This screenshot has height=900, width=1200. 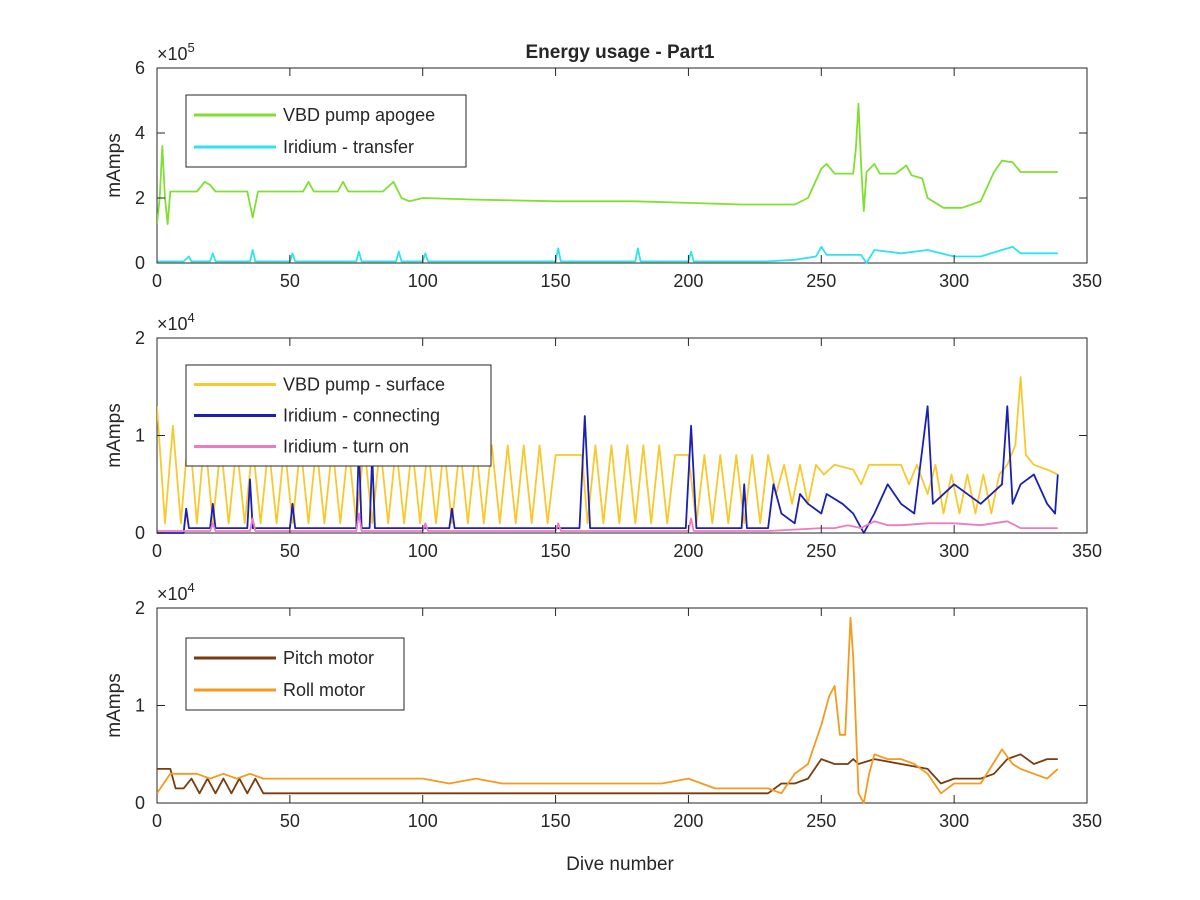 What do you see at coordinates (619, 52) in the screenshot?
I see `figure-title: Energy usage - Part1` at bounding box center [619, 52].